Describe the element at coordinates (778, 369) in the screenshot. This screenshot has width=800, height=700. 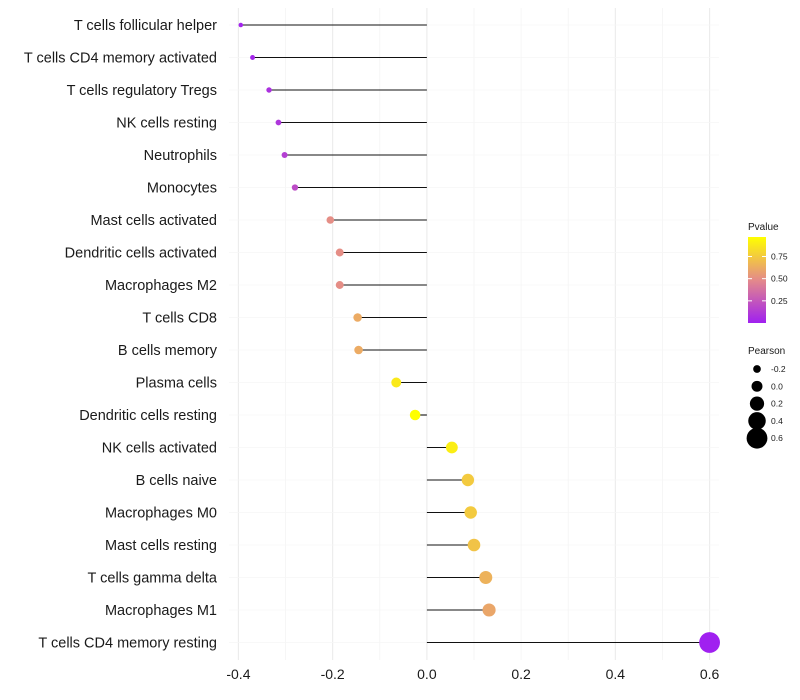
I see `size-key-label: -0.2` at that location.